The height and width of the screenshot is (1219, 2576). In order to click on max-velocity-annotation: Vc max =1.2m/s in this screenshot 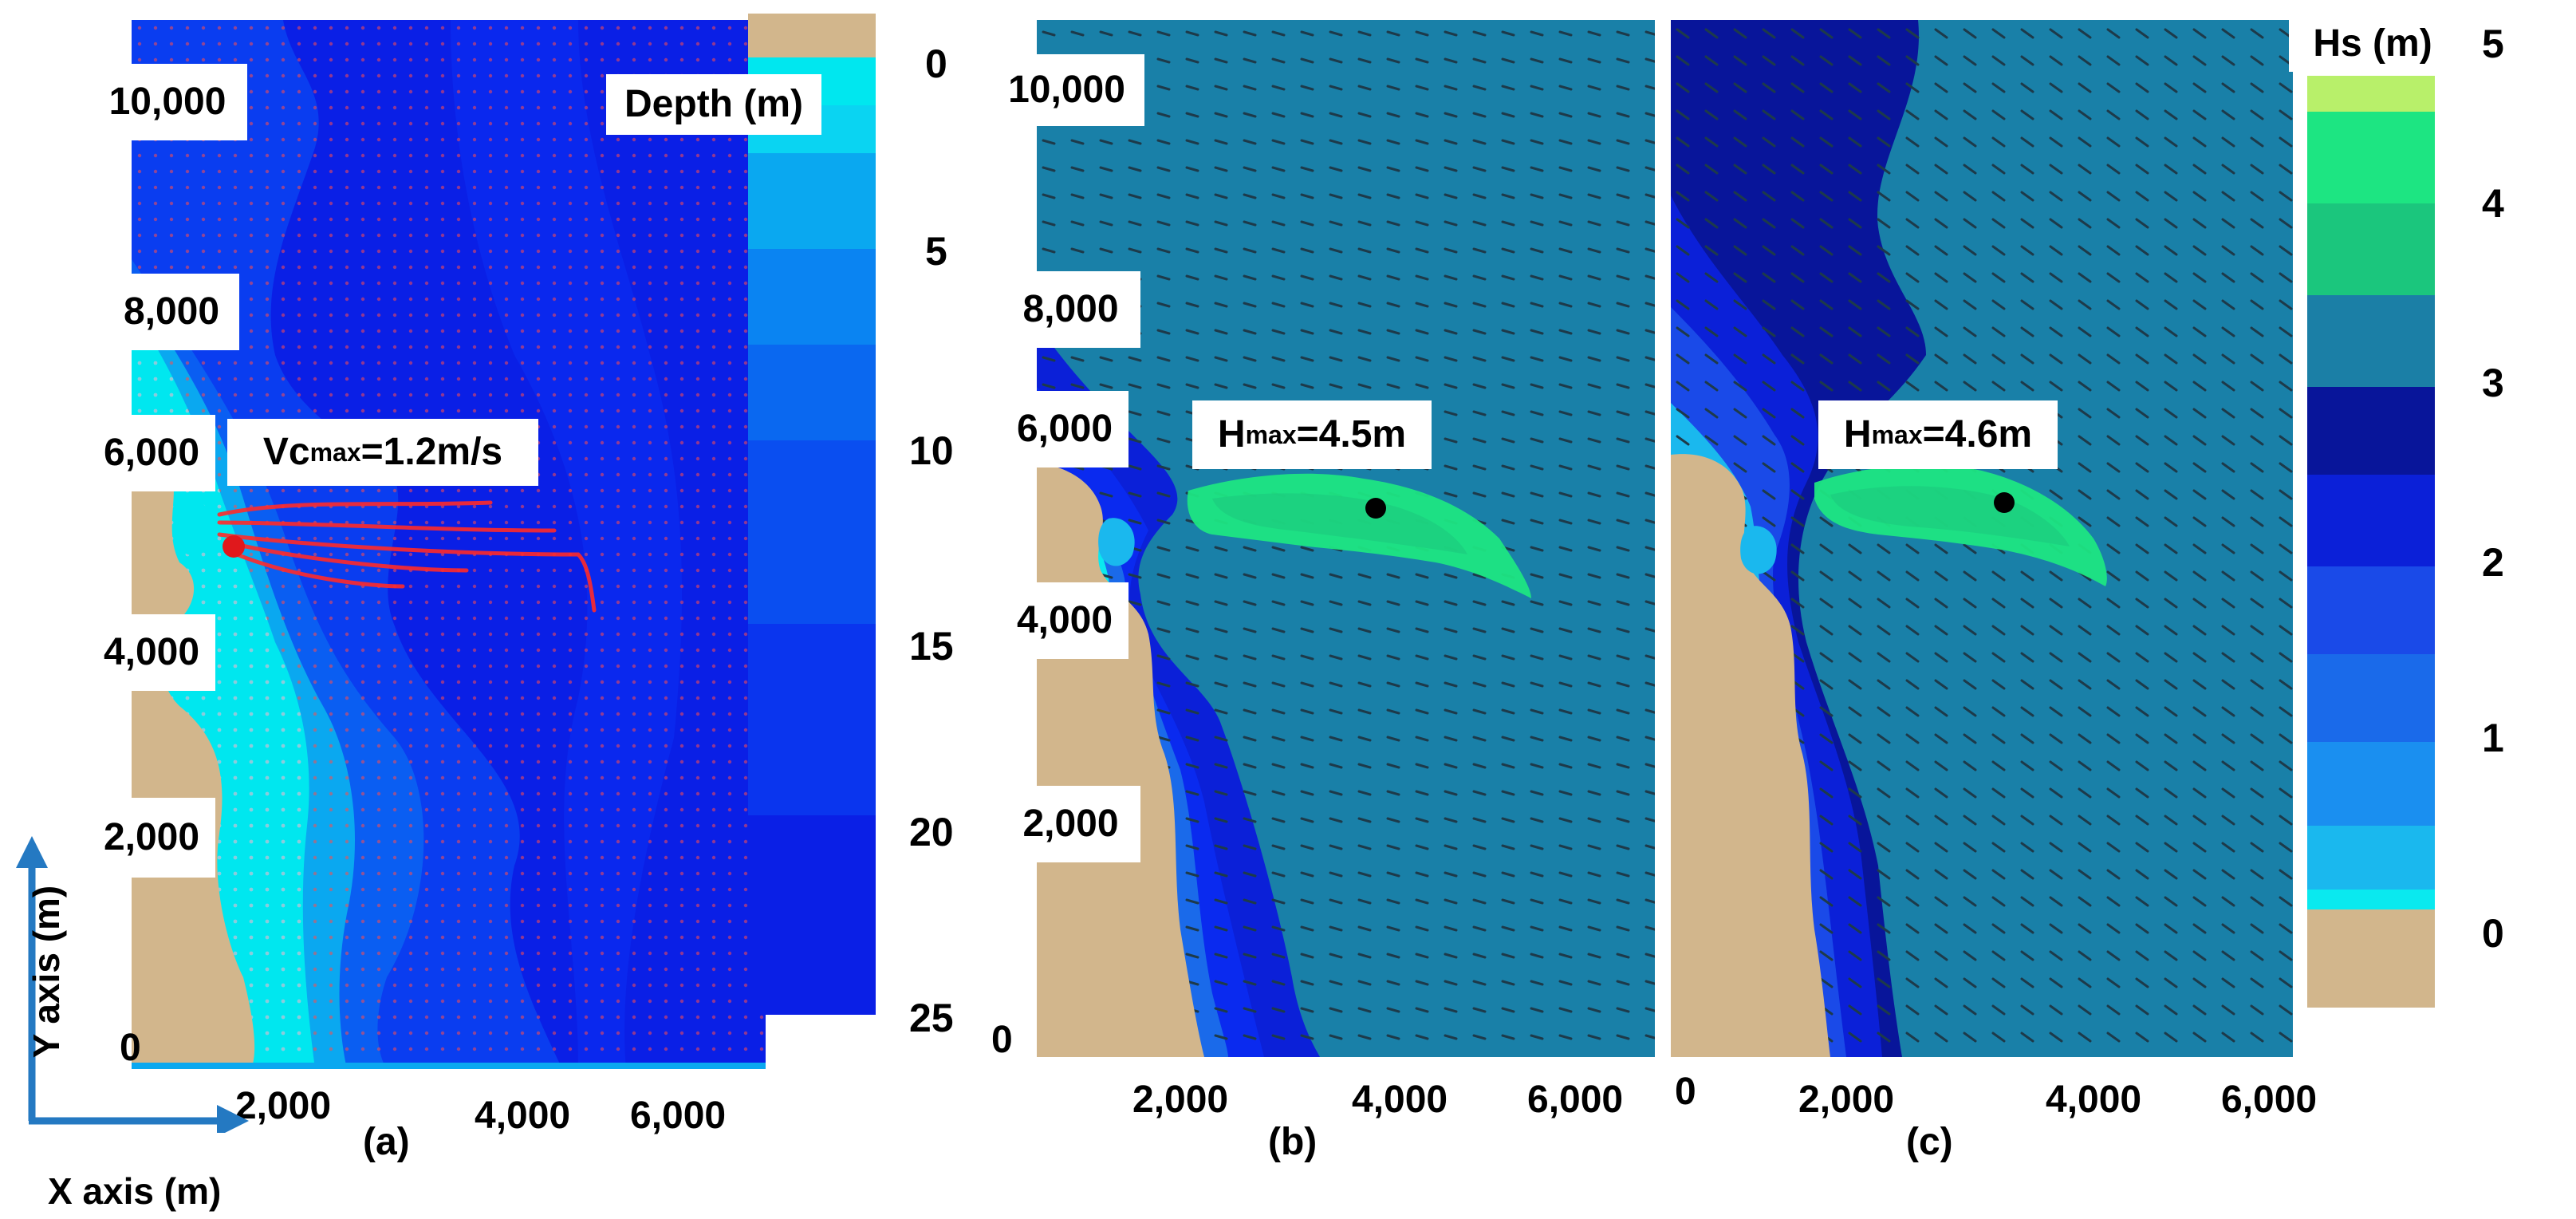, I will do `click(382, 452)`.